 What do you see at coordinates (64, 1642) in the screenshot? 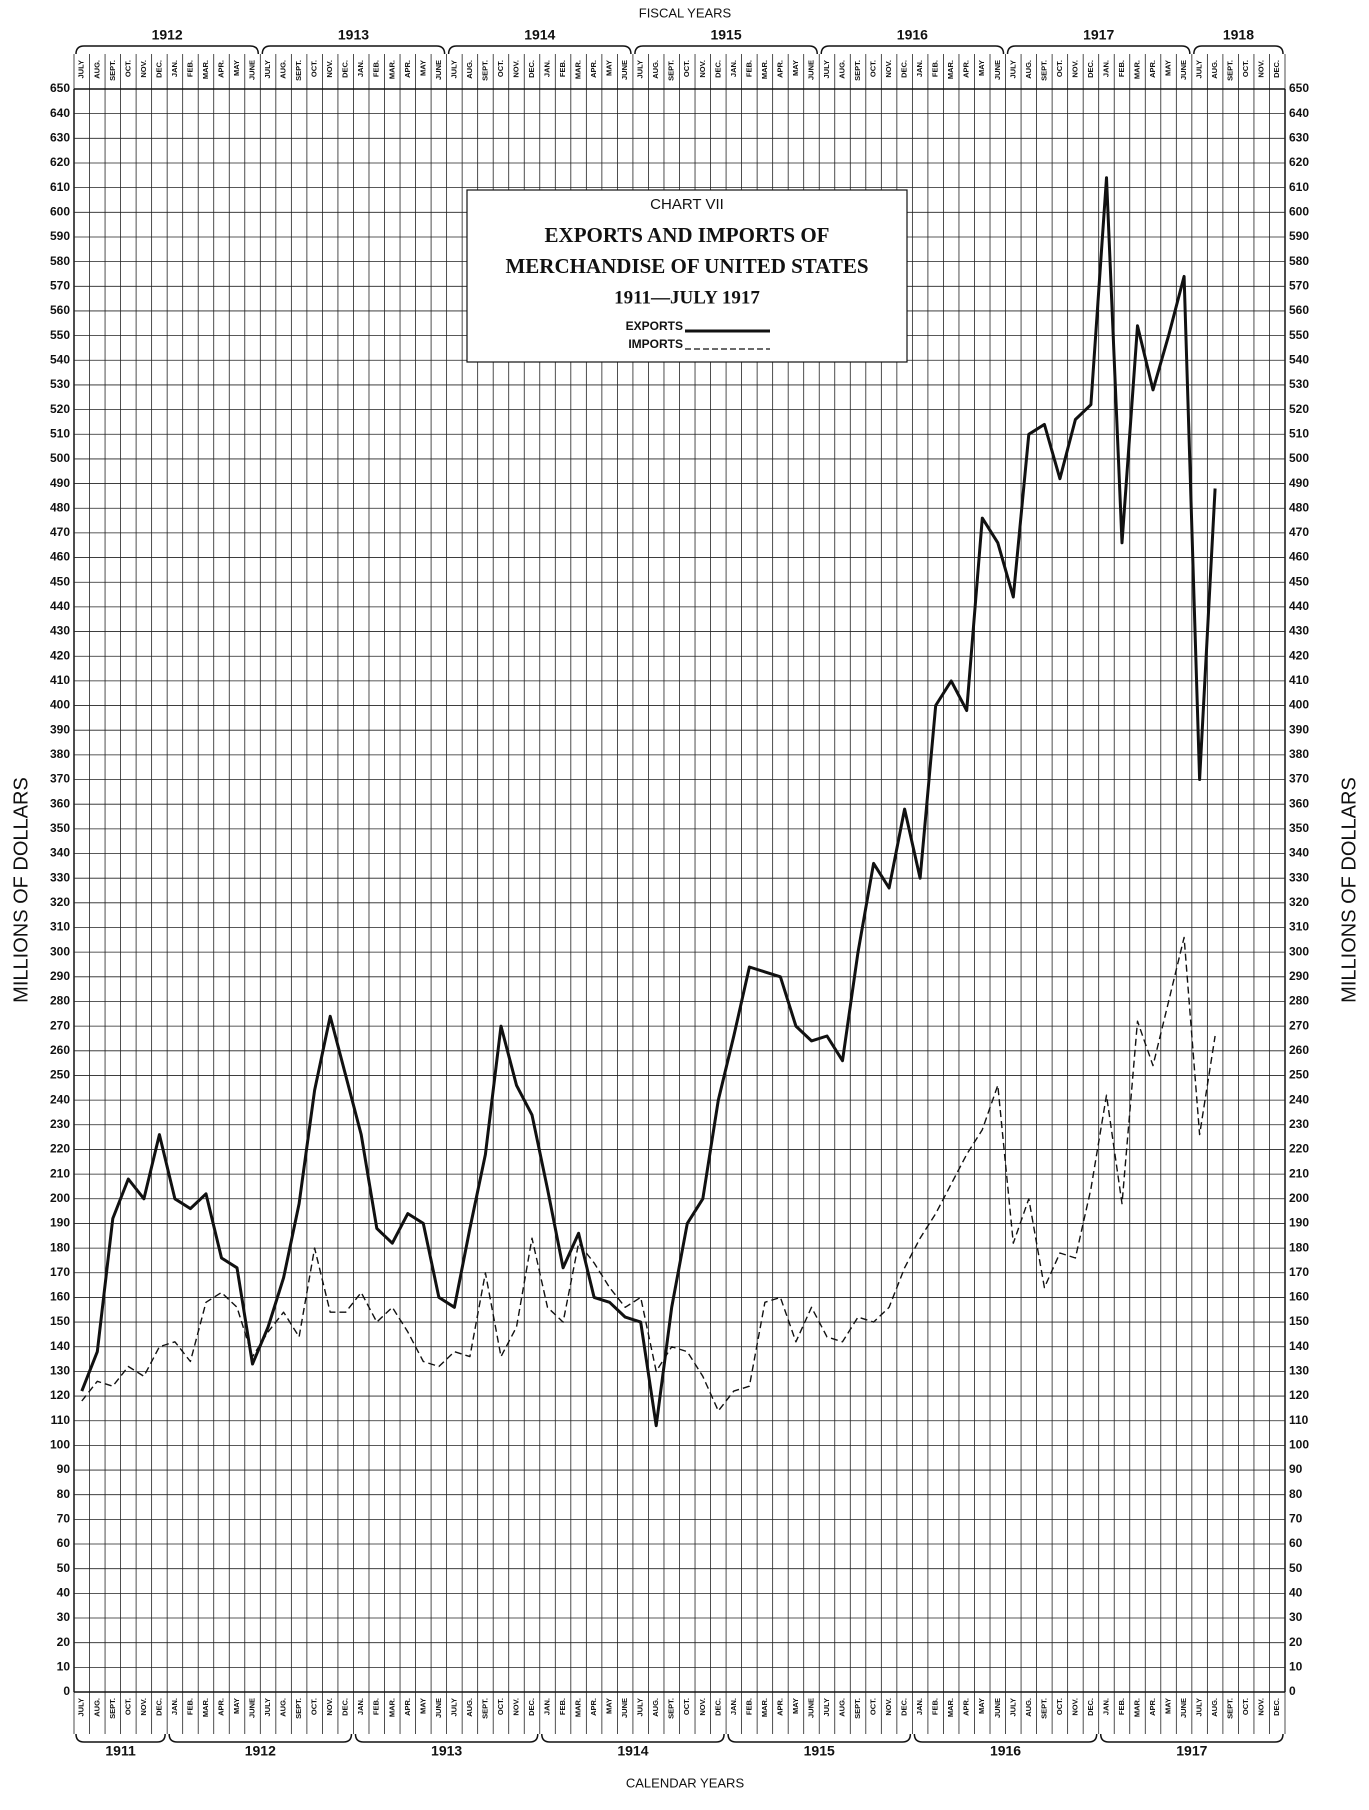
I see `y-tick-label: 20` at bounding box center [64, 1642].